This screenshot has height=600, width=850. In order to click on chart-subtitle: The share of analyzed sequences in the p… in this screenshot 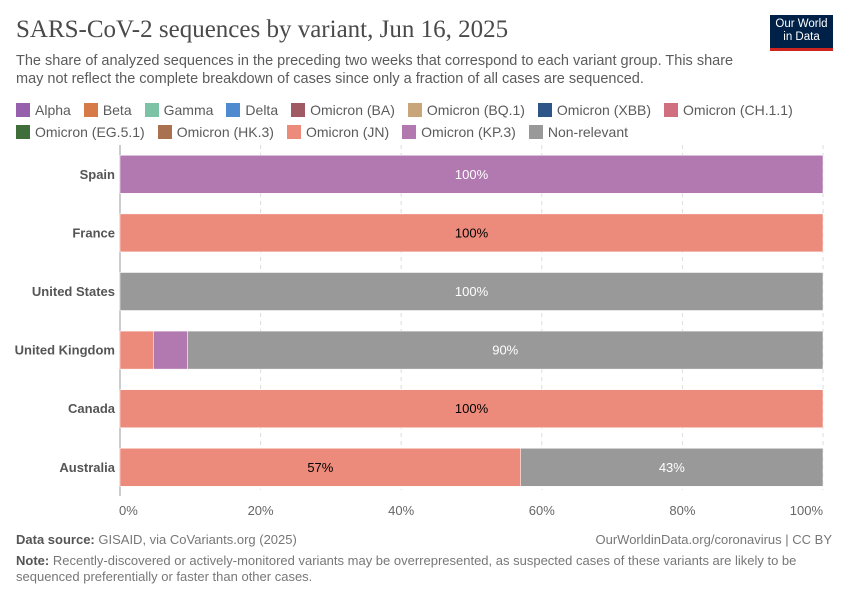, I will do `click(375, 70)`.